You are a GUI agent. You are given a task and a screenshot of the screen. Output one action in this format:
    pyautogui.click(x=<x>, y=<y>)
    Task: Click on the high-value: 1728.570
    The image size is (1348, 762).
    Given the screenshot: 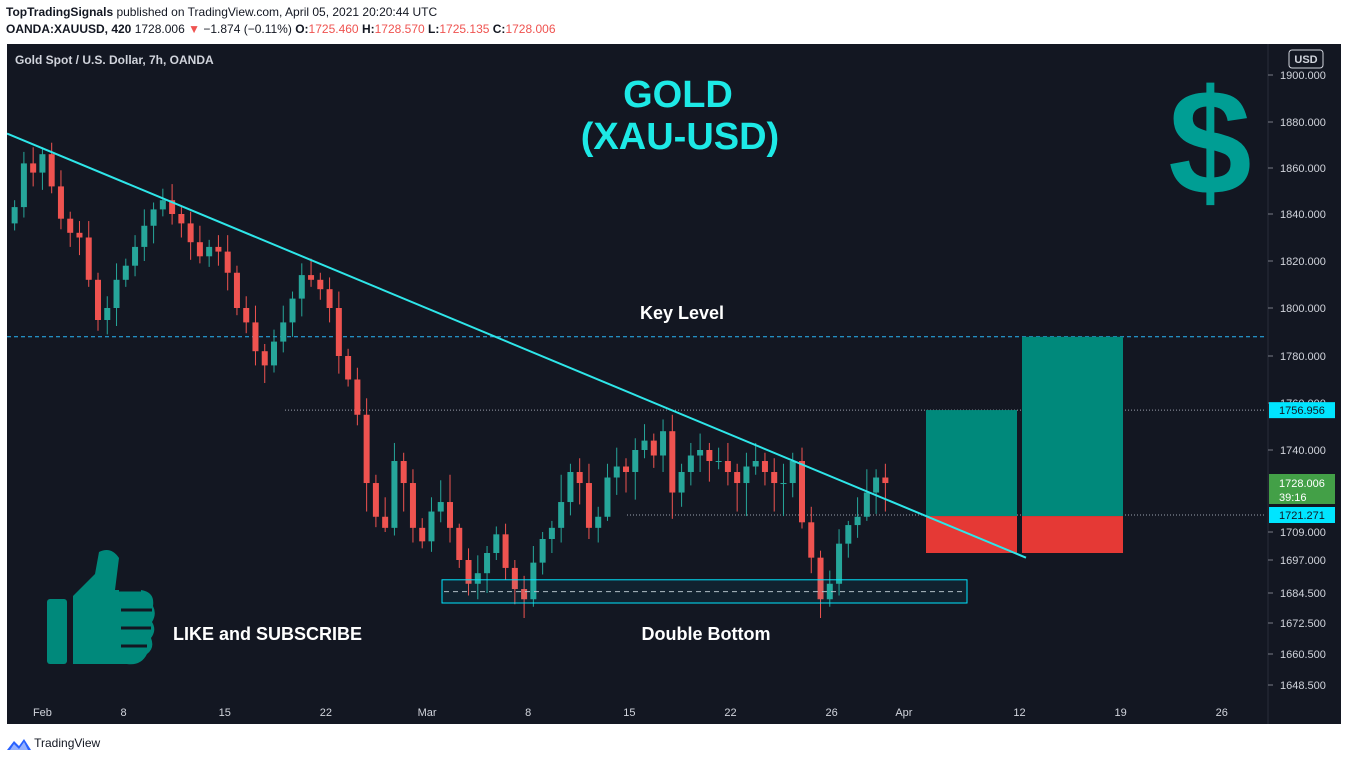 What is the action you would take?
    pyautogui.click(x=399, y=29)
    